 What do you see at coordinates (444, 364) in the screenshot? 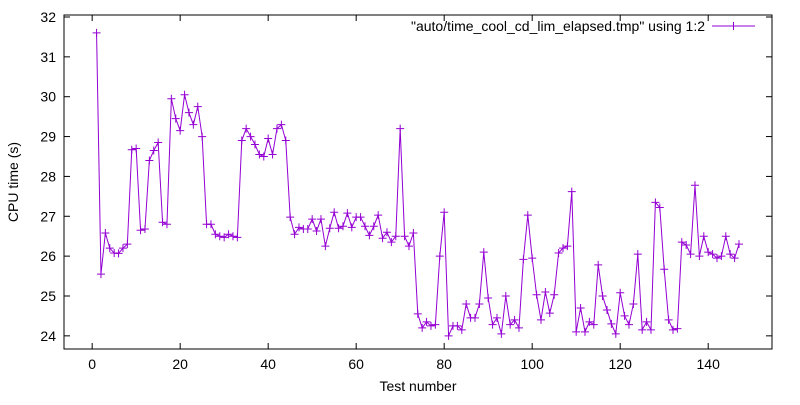
I see `x-tick-label: 80` at bounding box center [444, 364].